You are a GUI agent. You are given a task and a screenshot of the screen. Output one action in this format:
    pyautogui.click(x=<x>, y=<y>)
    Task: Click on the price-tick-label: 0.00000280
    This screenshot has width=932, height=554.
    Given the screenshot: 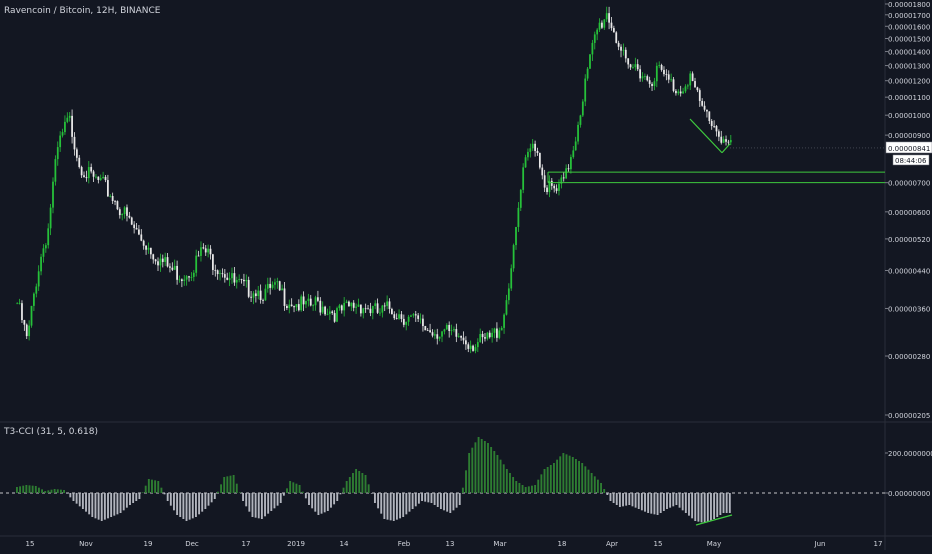 What is the action you would take?
    pyautogui.click(x=909, y=357)
    